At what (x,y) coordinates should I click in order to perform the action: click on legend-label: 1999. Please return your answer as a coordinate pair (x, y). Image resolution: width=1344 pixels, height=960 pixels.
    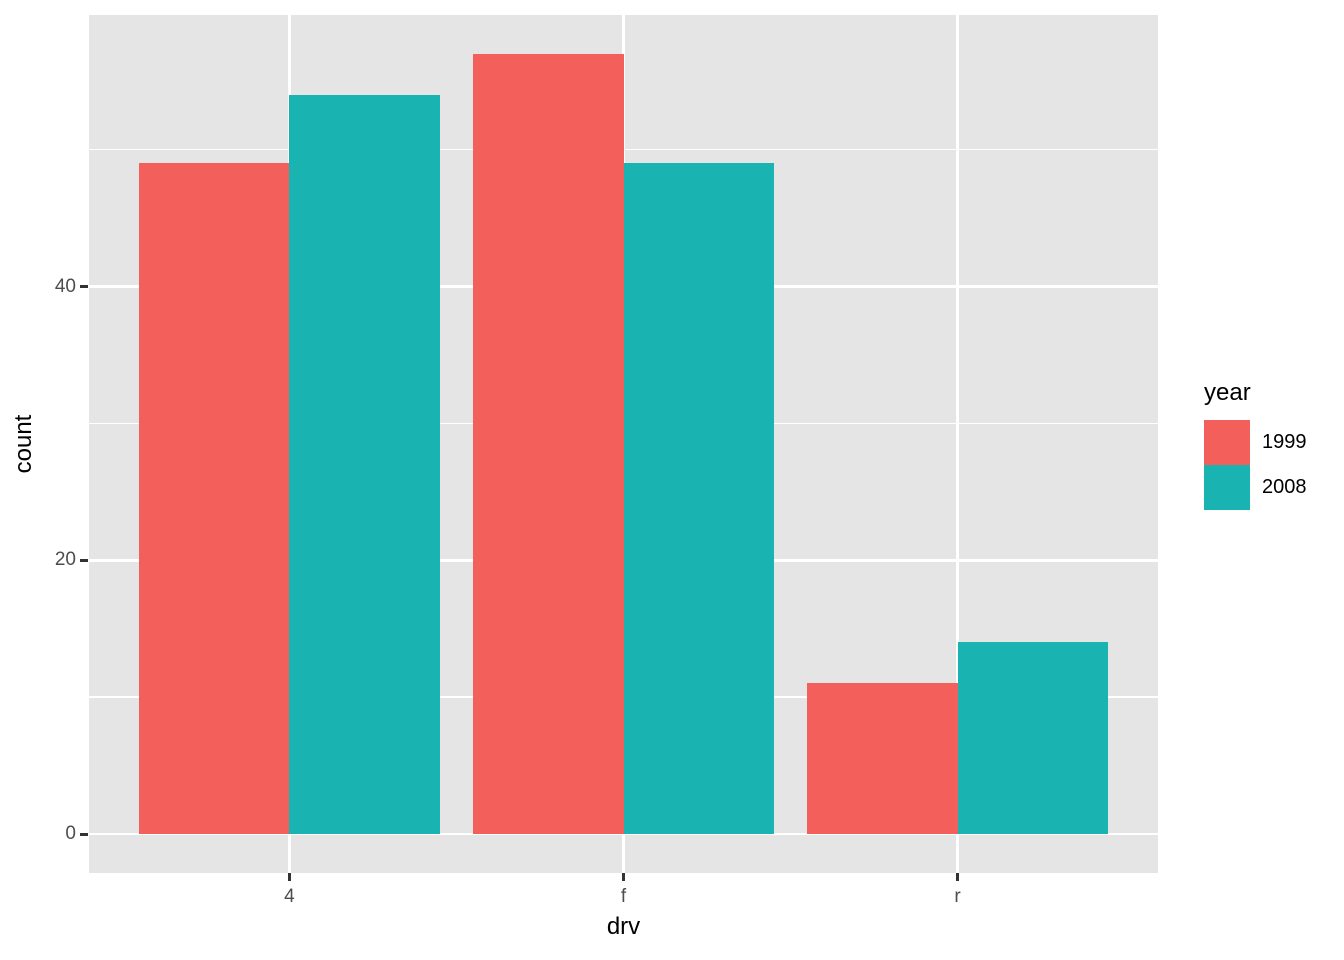
    Looking at the image, I should click on (1284, 442).